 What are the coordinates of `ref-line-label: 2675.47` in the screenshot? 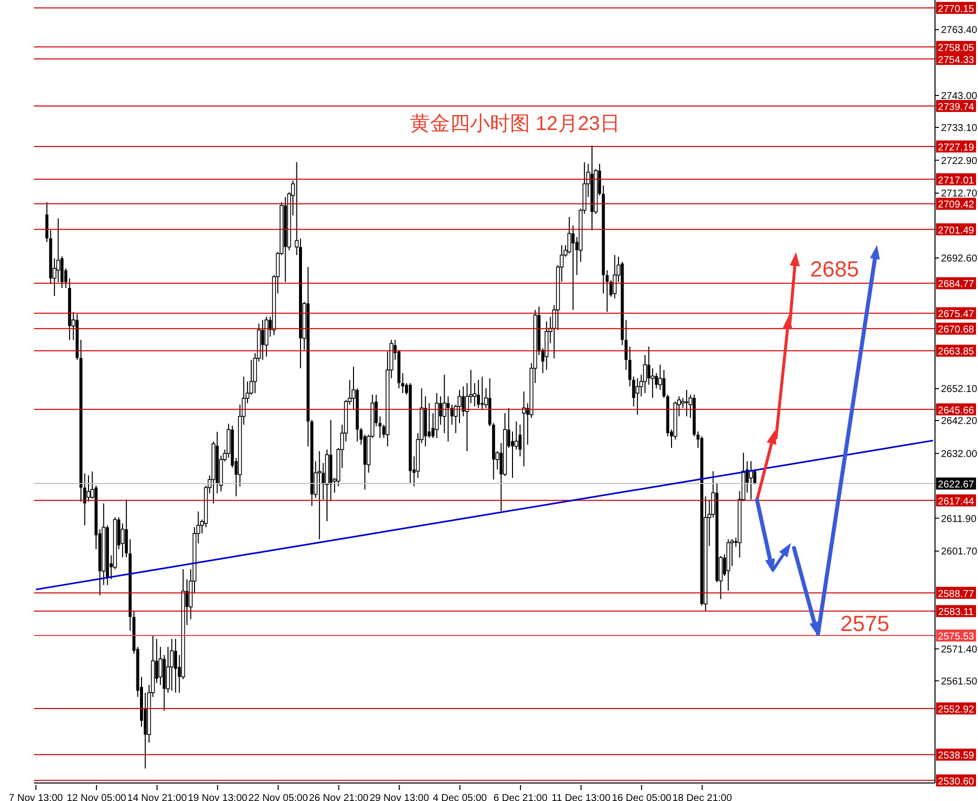 It's located at (956, 314).